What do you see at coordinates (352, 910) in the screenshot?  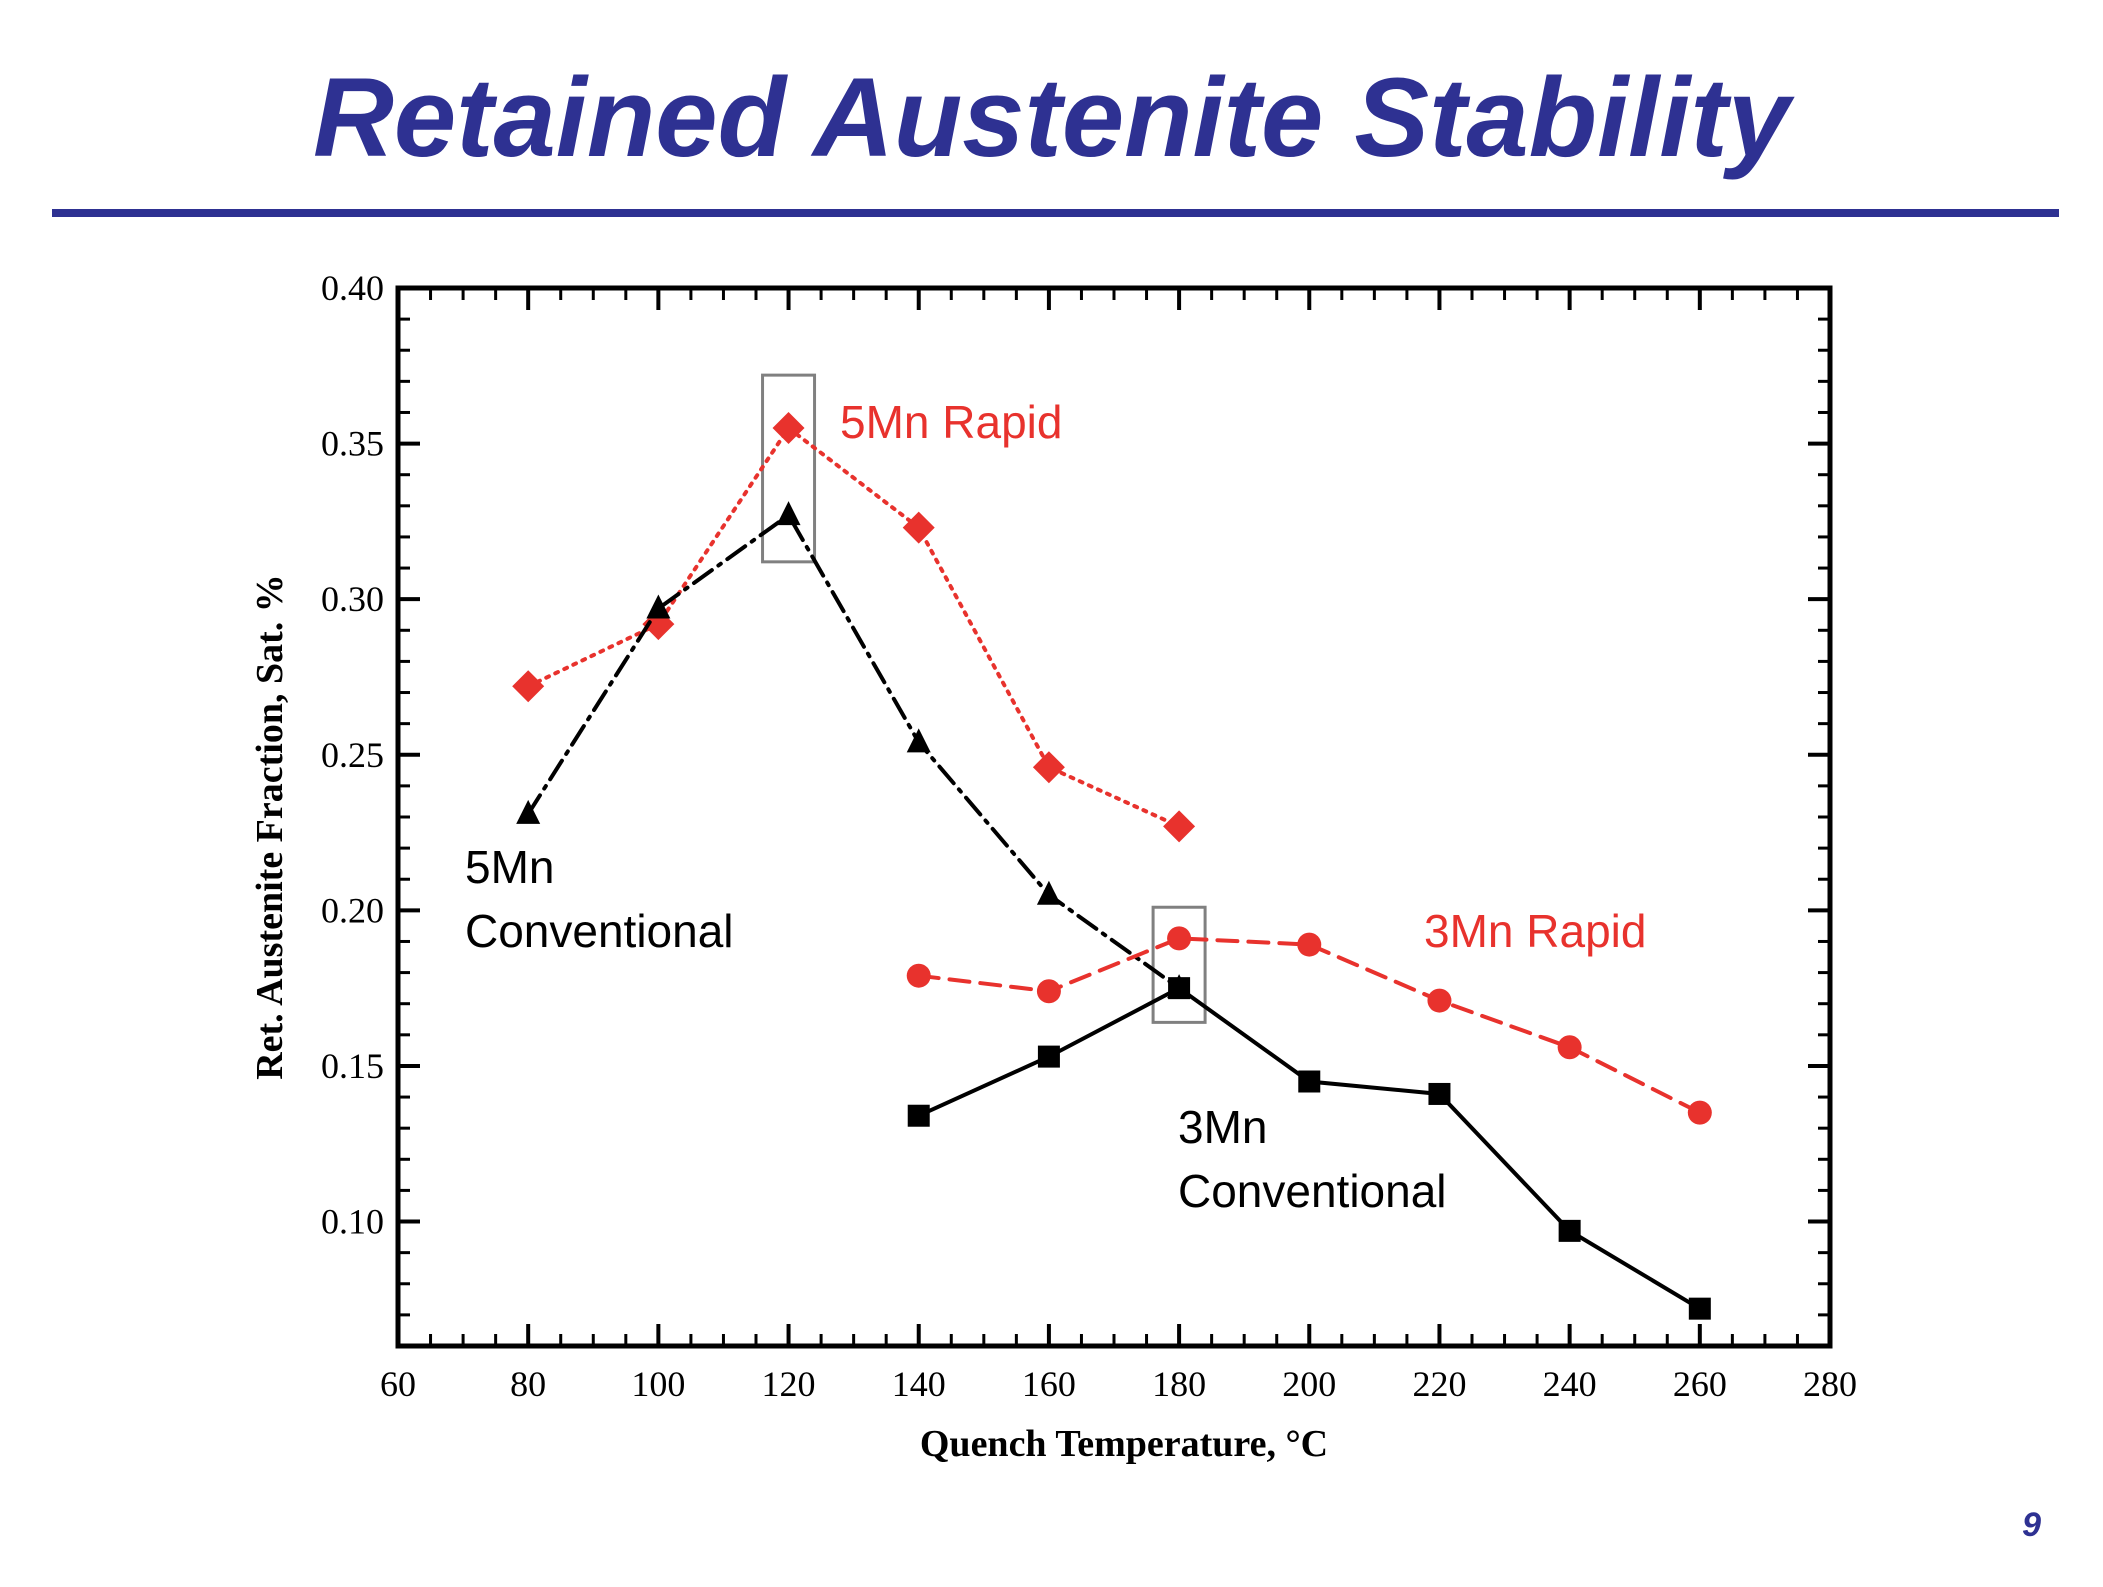 I see `y-tick-label: 0.20` at bounding box center [352, 910].